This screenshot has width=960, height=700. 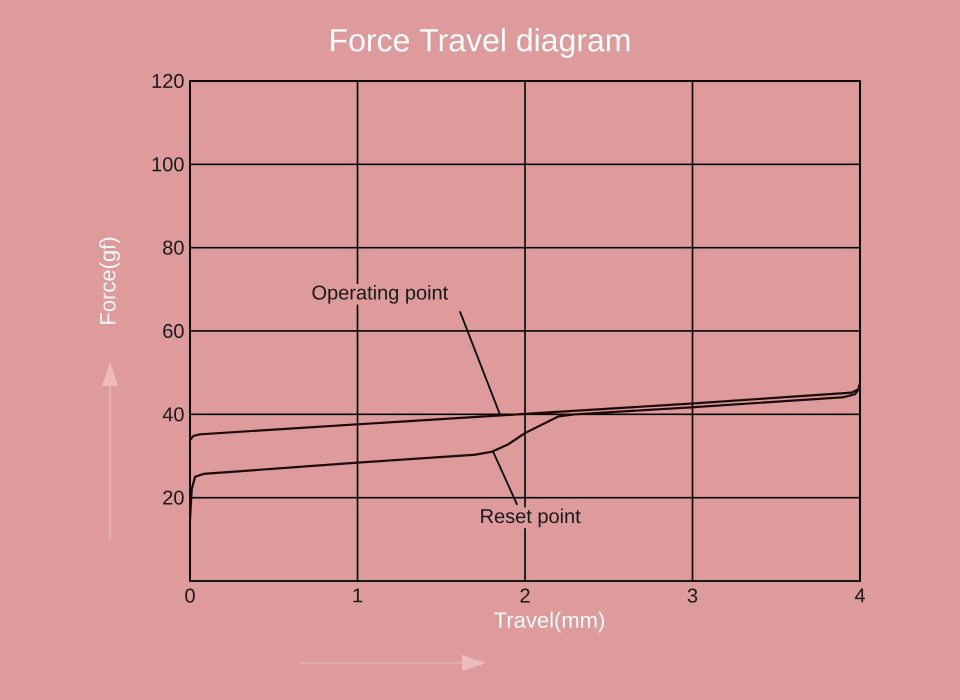 I want to click on x-axis-title: Travel(mm), so click(x=549, y=622).